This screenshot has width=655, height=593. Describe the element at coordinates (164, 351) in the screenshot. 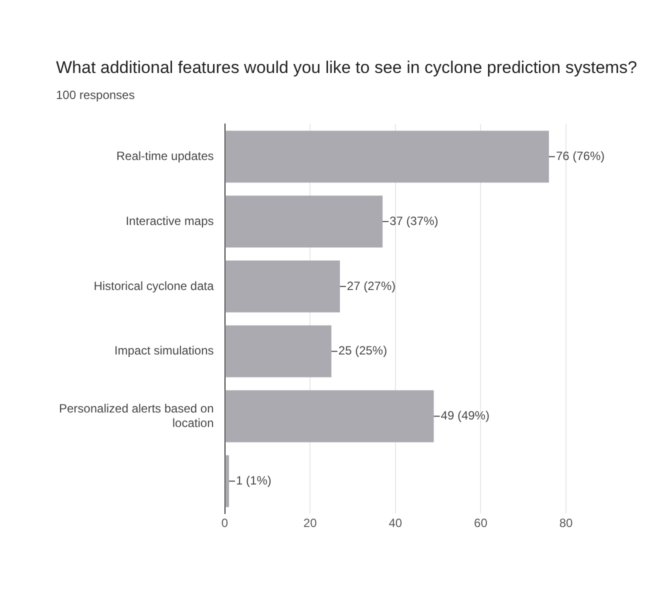

I see `y-tick-label: Impact simulations` at that location.